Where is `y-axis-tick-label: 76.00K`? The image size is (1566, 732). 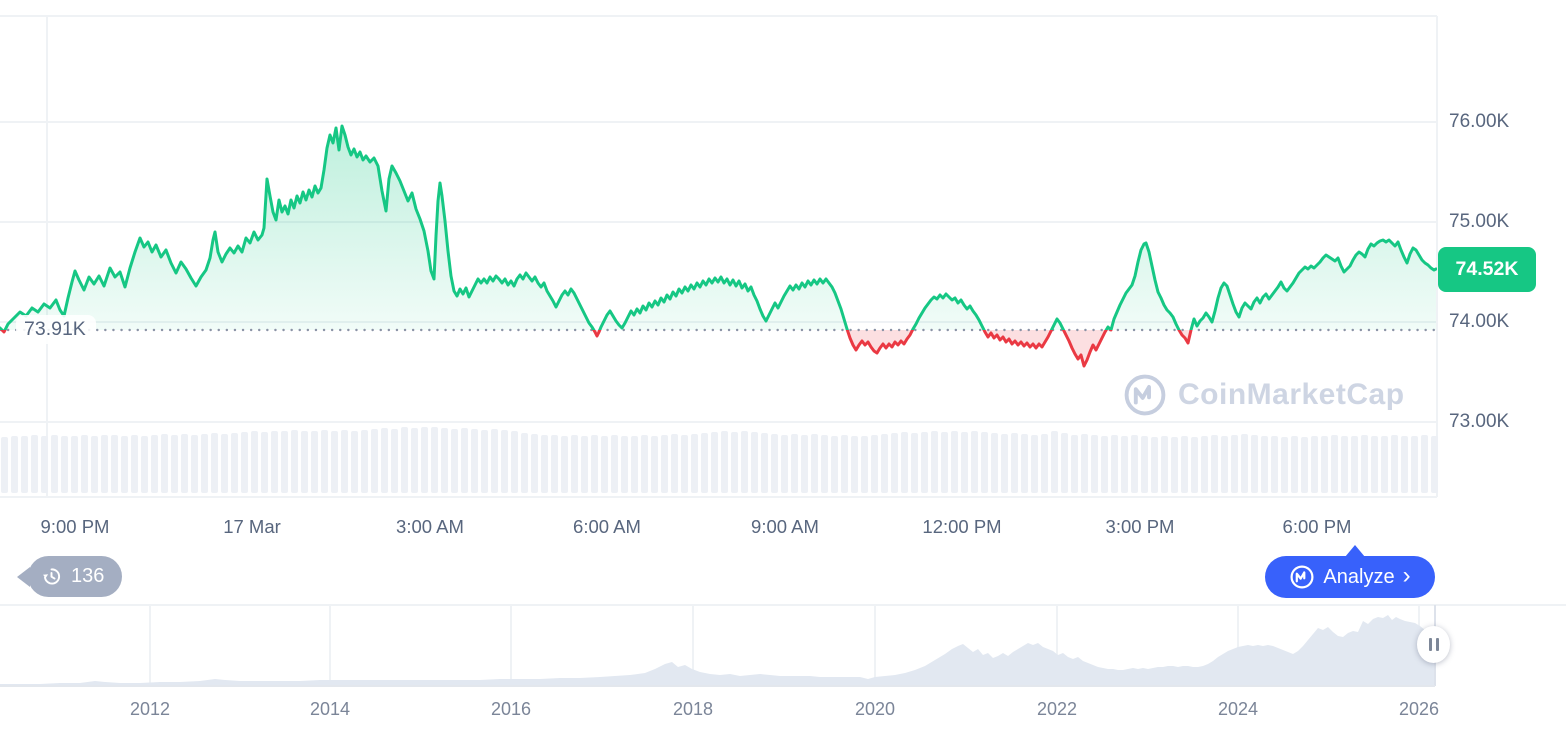 y-axis-tick-label: 76.00K is located at coordinates (1479, 121).